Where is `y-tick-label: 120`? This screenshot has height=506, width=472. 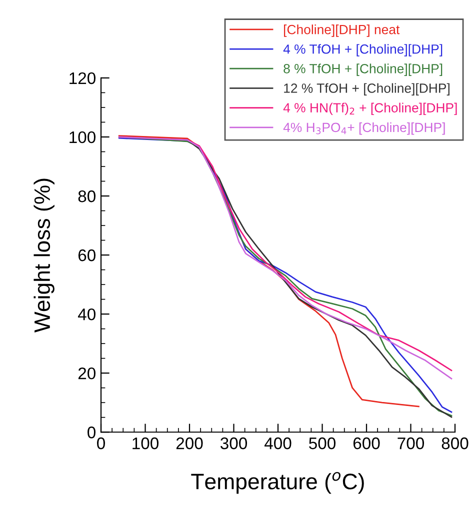 y-tick-label: 120 is located at coordinates (83, 78).